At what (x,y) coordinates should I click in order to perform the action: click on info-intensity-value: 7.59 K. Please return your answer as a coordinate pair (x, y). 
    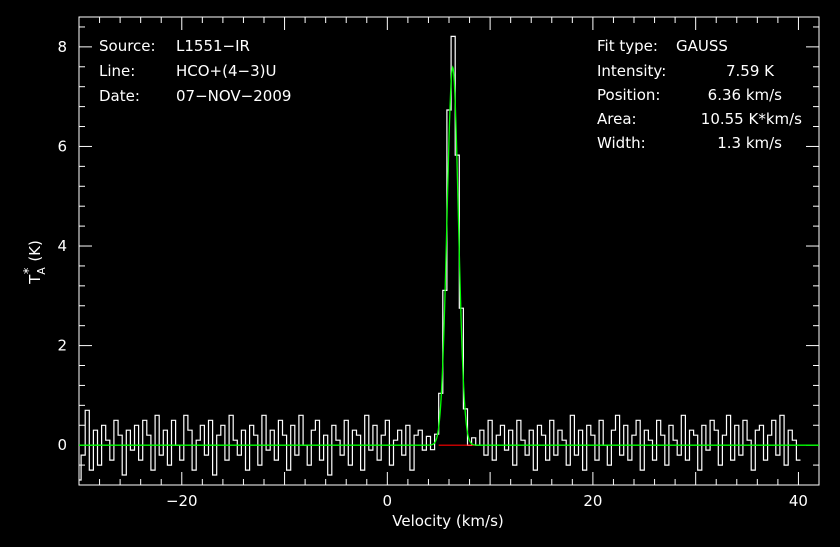
    Looking at the image, I should click on (750, 71).